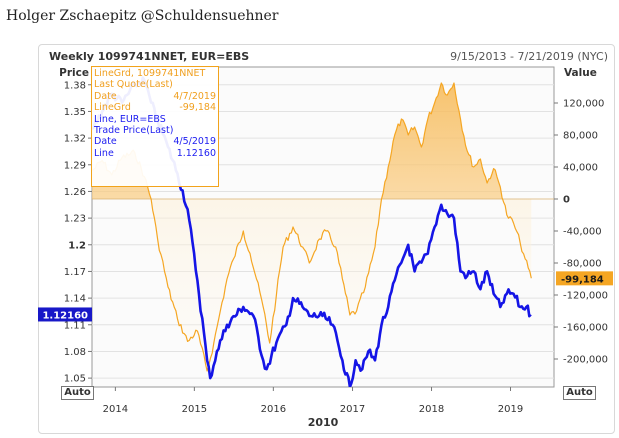 Image resolution: width=619 pixels, height=438 pixels. I want to click on auto-right-button: Auto, so click(579, 393).